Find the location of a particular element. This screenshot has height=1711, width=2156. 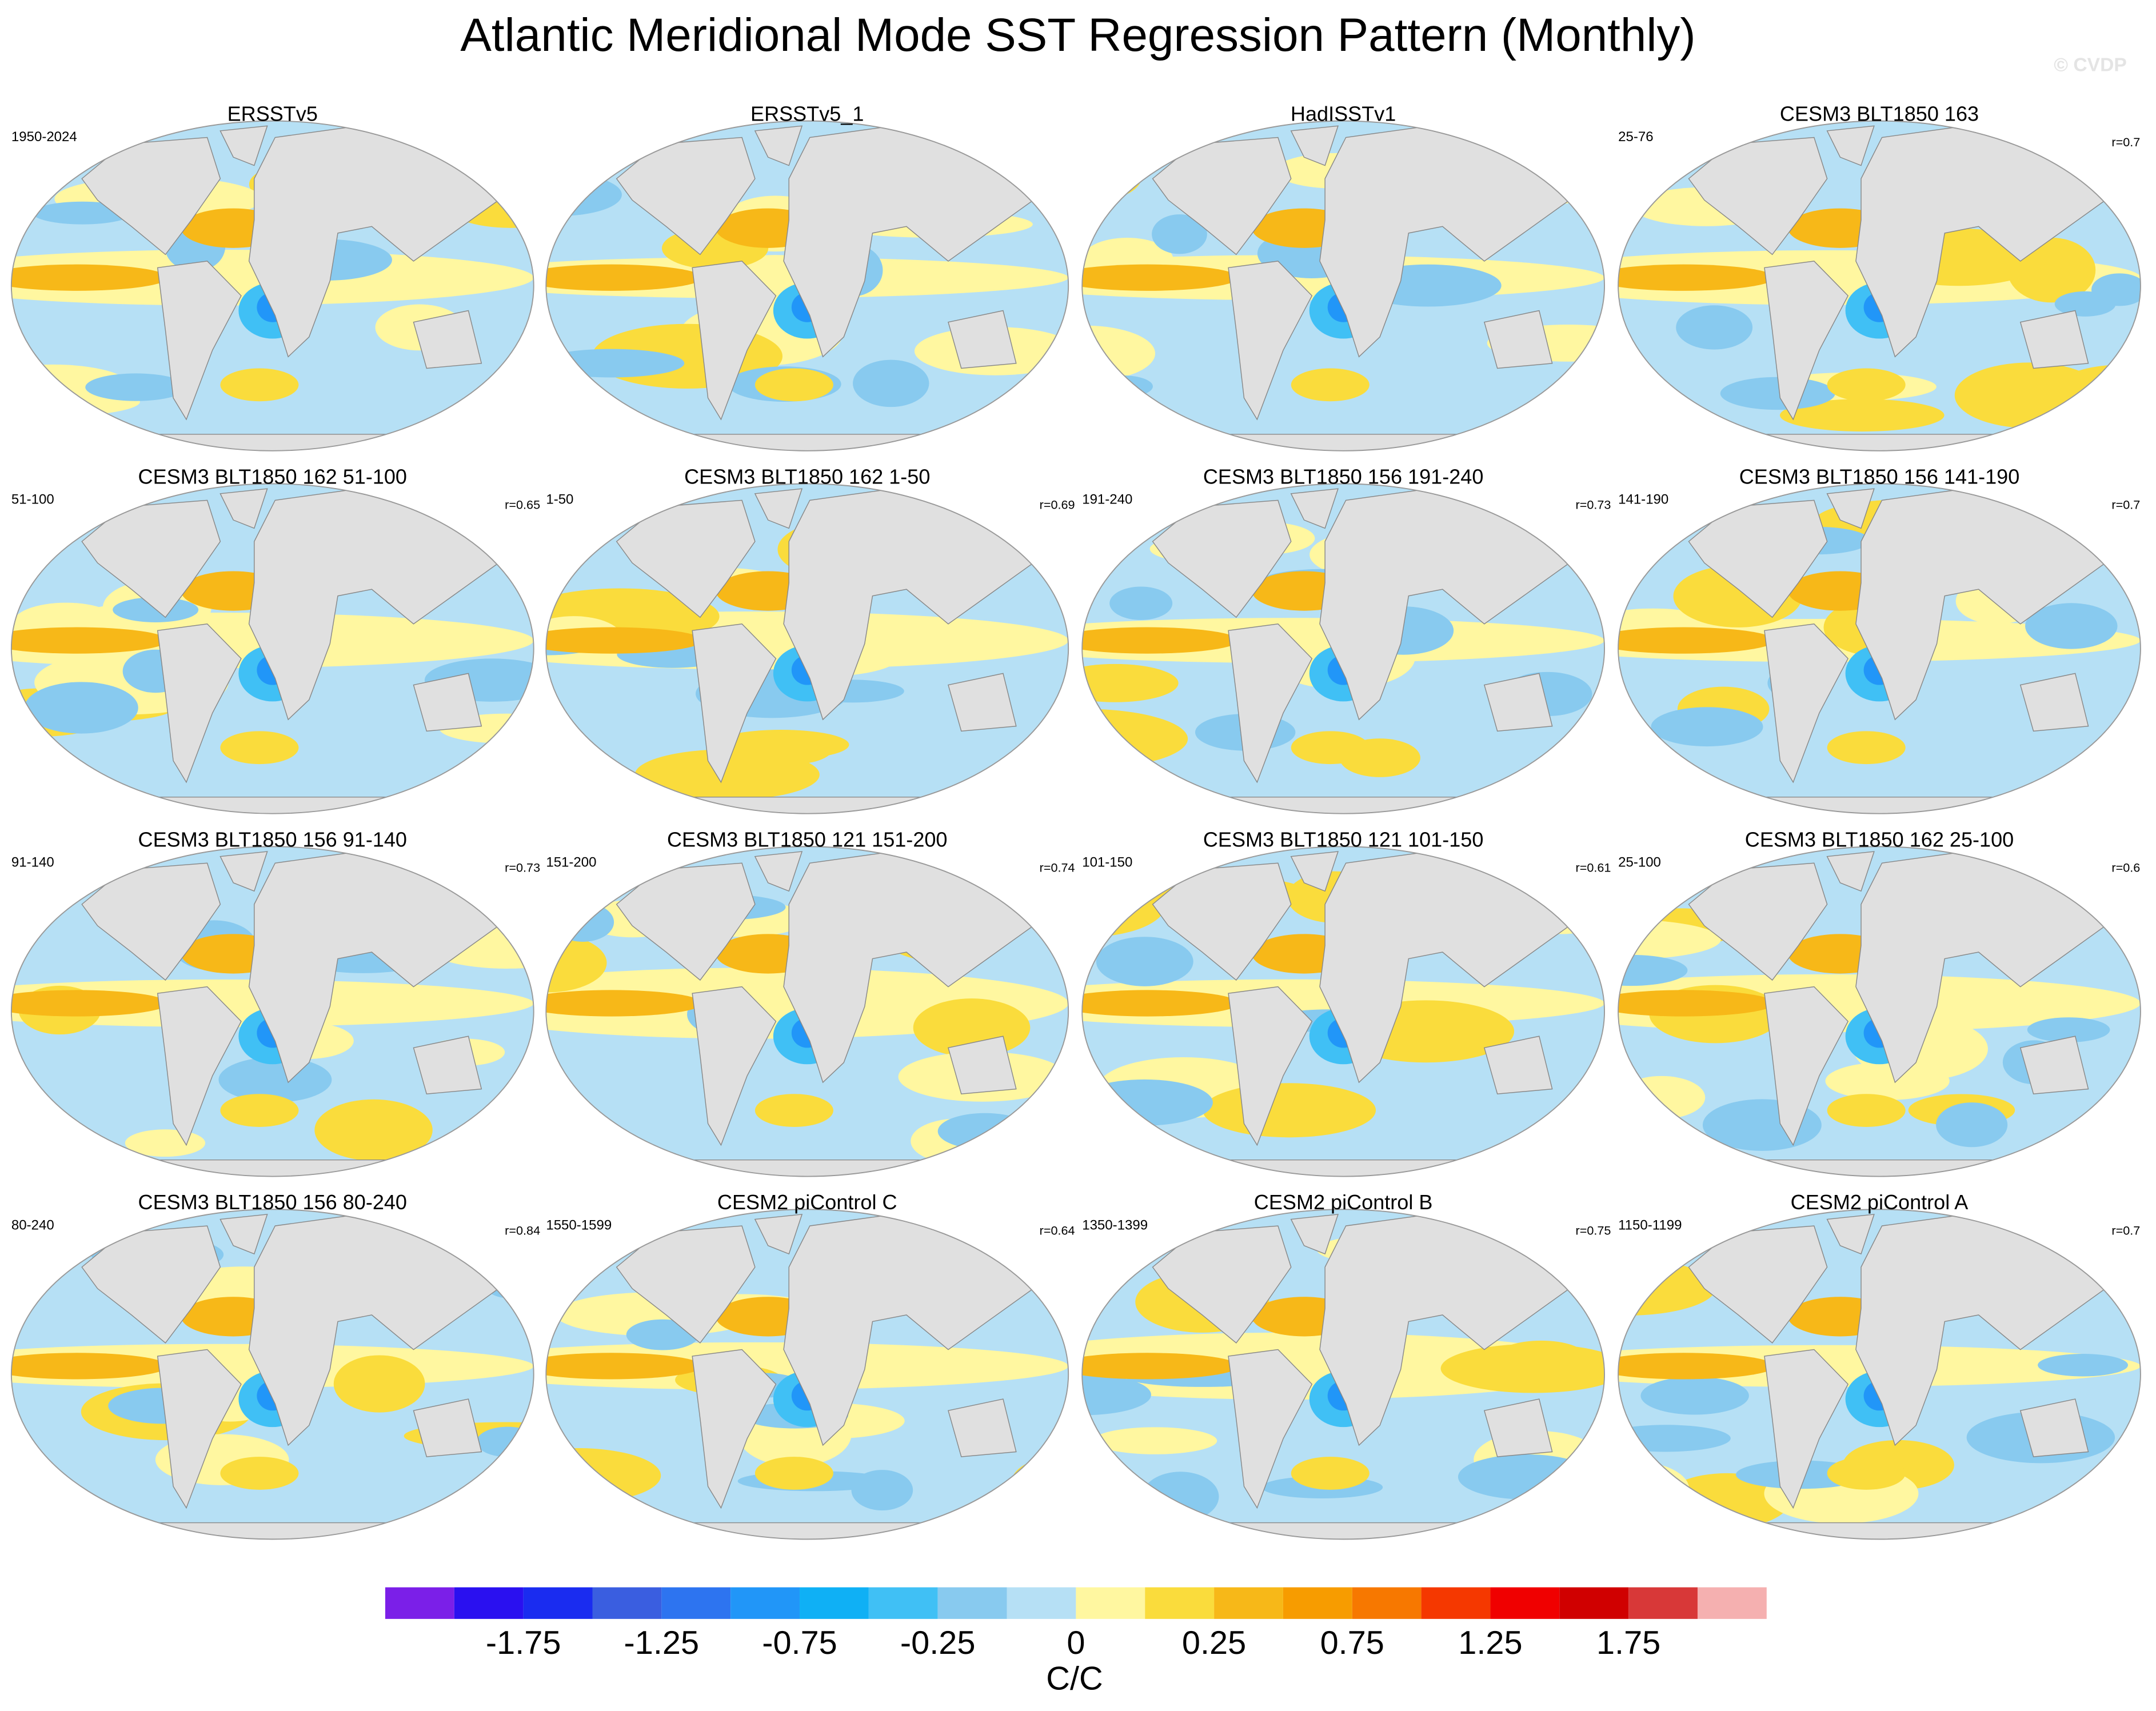

panel-left-label: 1950-2024 is located at coordinates (44, 137).